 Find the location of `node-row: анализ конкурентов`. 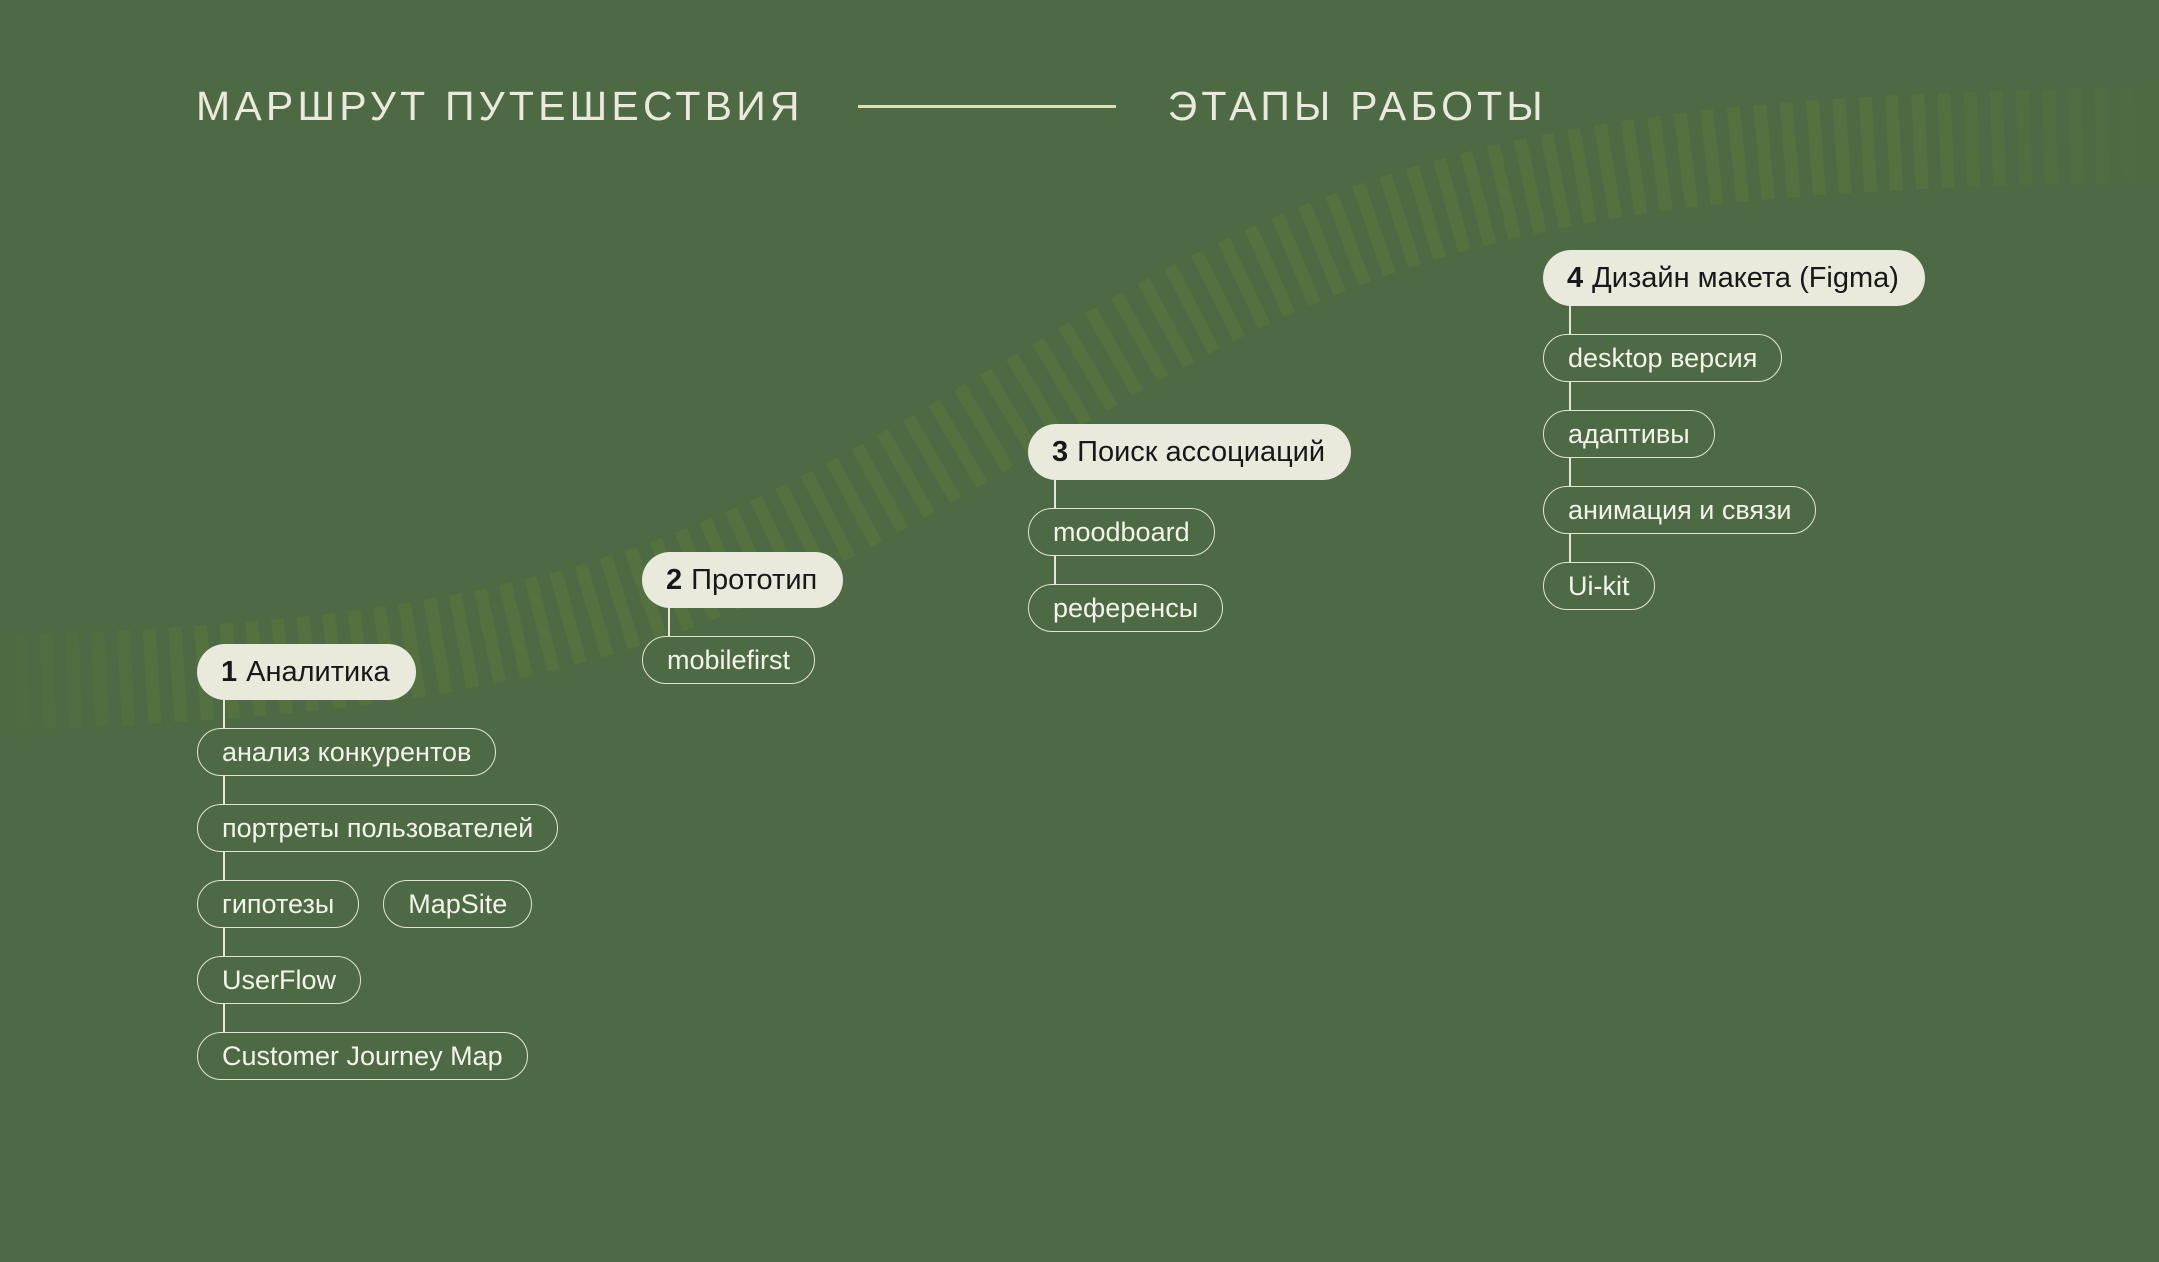

node-row: анализ конкурентов is located at coordinates (377, 752).